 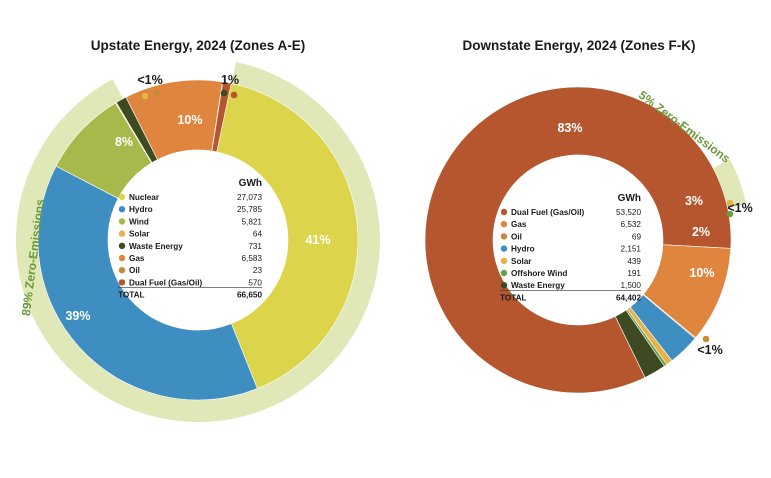 What do you see at coordinates (258, 234) in the screenshot?
I see `legend-value-solar: 64` at bounding box center [258, 234].